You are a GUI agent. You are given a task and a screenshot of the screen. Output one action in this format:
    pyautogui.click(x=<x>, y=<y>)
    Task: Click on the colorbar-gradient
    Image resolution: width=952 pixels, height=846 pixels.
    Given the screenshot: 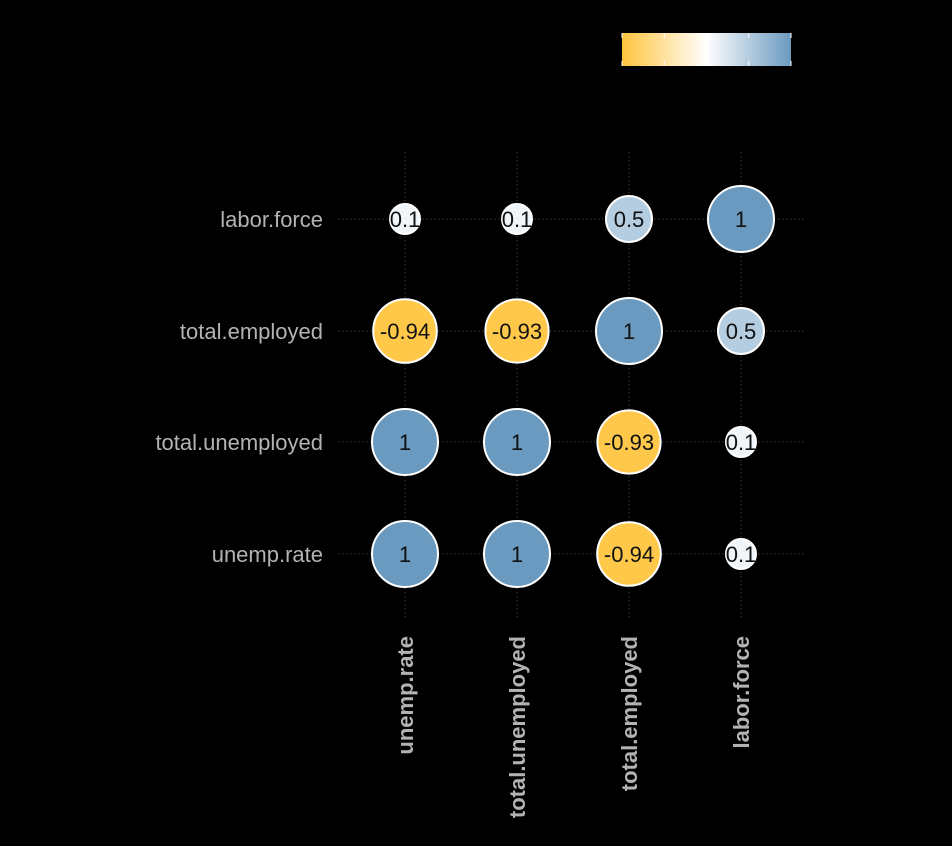 What is the action you would take?
    pyautogui.click(x=706, y=49)
    